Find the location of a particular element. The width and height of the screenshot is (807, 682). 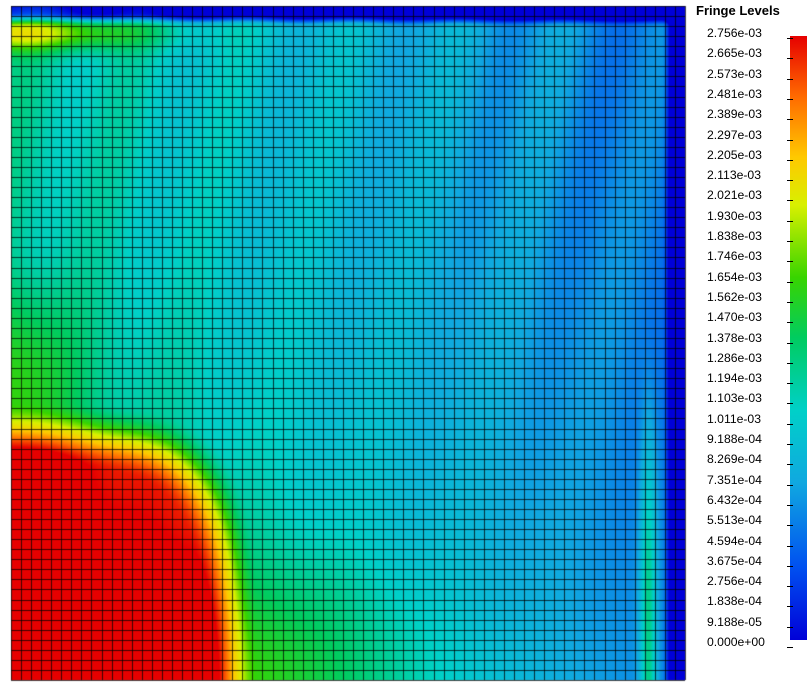

legend-color-bar is located at coordinates (798, 338).